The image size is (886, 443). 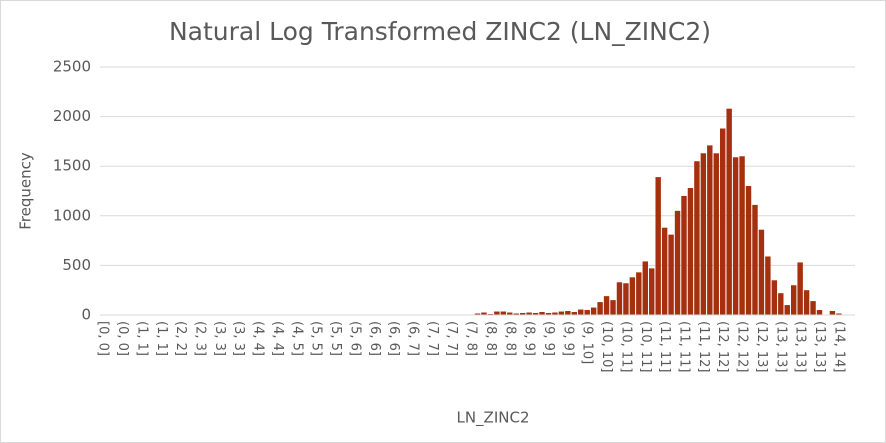 I want to click on x-tick-label: (2, 3], so click(x=200, y=338).